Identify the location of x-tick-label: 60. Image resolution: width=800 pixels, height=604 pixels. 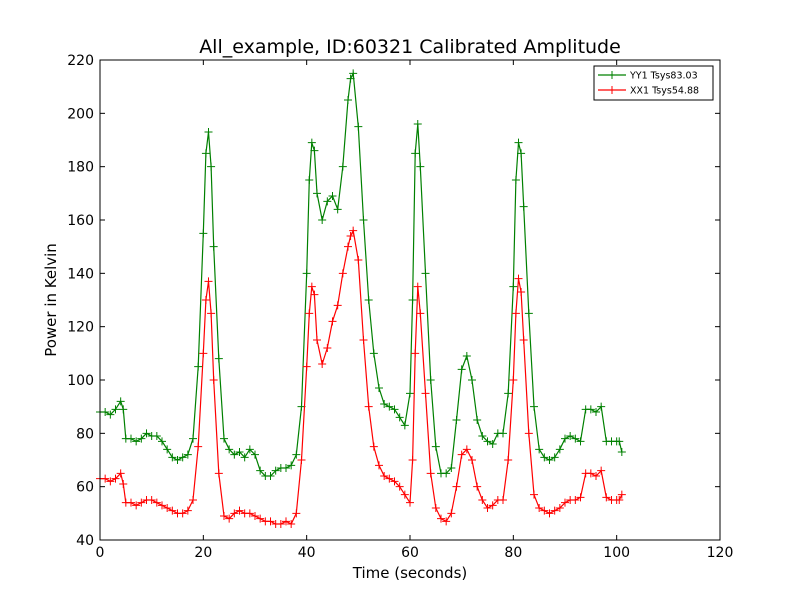
(410, 553).